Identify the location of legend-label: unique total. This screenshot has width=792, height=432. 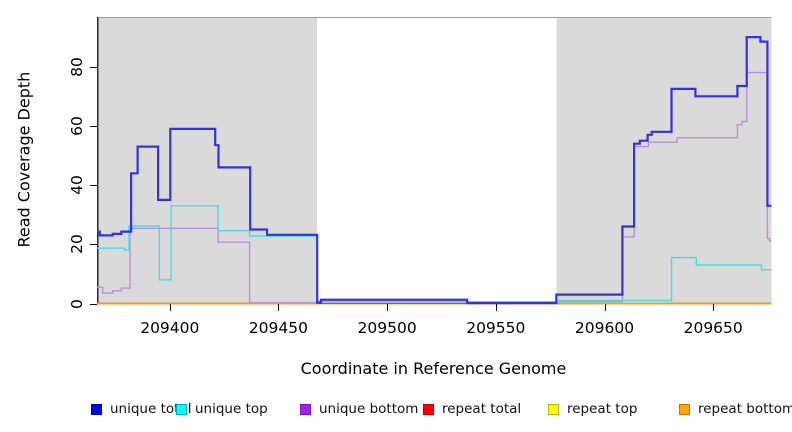
(151, 409).